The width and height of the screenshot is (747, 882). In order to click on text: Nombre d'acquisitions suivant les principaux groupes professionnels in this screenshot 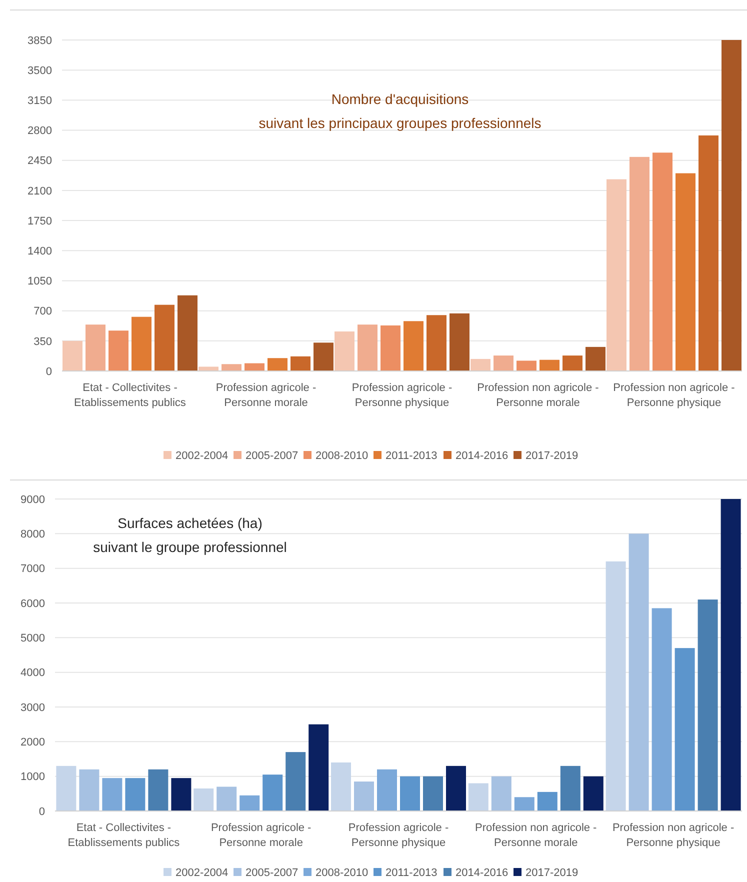, I will do `click(400, 111)`.